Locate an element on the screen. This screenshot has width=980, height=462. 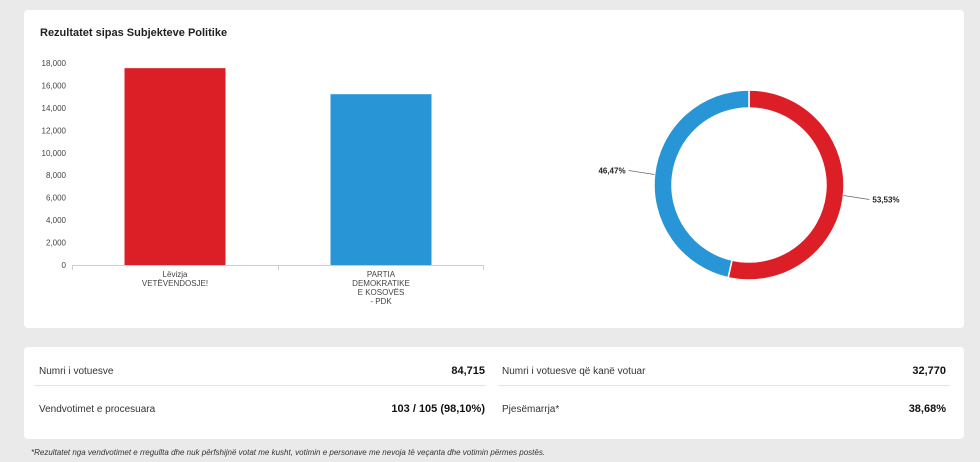
processed-label: Vendvotimet e procesuara is located at coordinates (97, 409).